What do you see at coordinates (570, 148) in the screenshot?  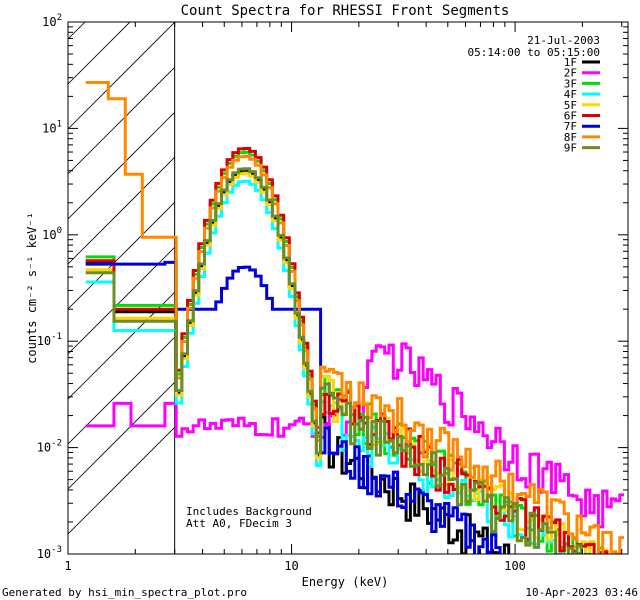 I see `legend-label-9F: 9F` at bounding box center [570, 148].